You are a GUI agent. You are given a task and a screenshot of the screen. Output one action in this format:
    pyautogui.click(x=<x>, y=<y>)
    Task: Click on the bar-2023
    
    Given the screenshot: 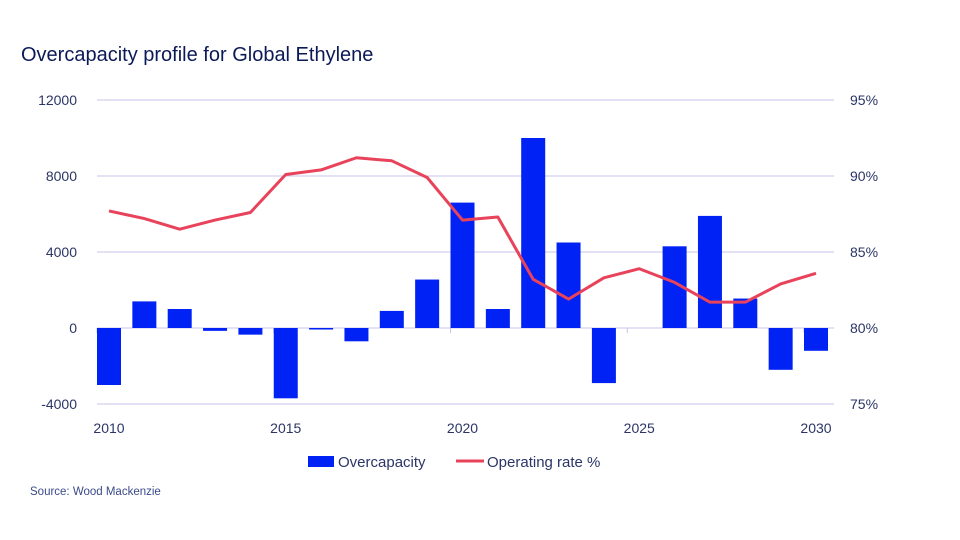 What is the action you would take?
    pyautogui.click(x=568, y=285)
    